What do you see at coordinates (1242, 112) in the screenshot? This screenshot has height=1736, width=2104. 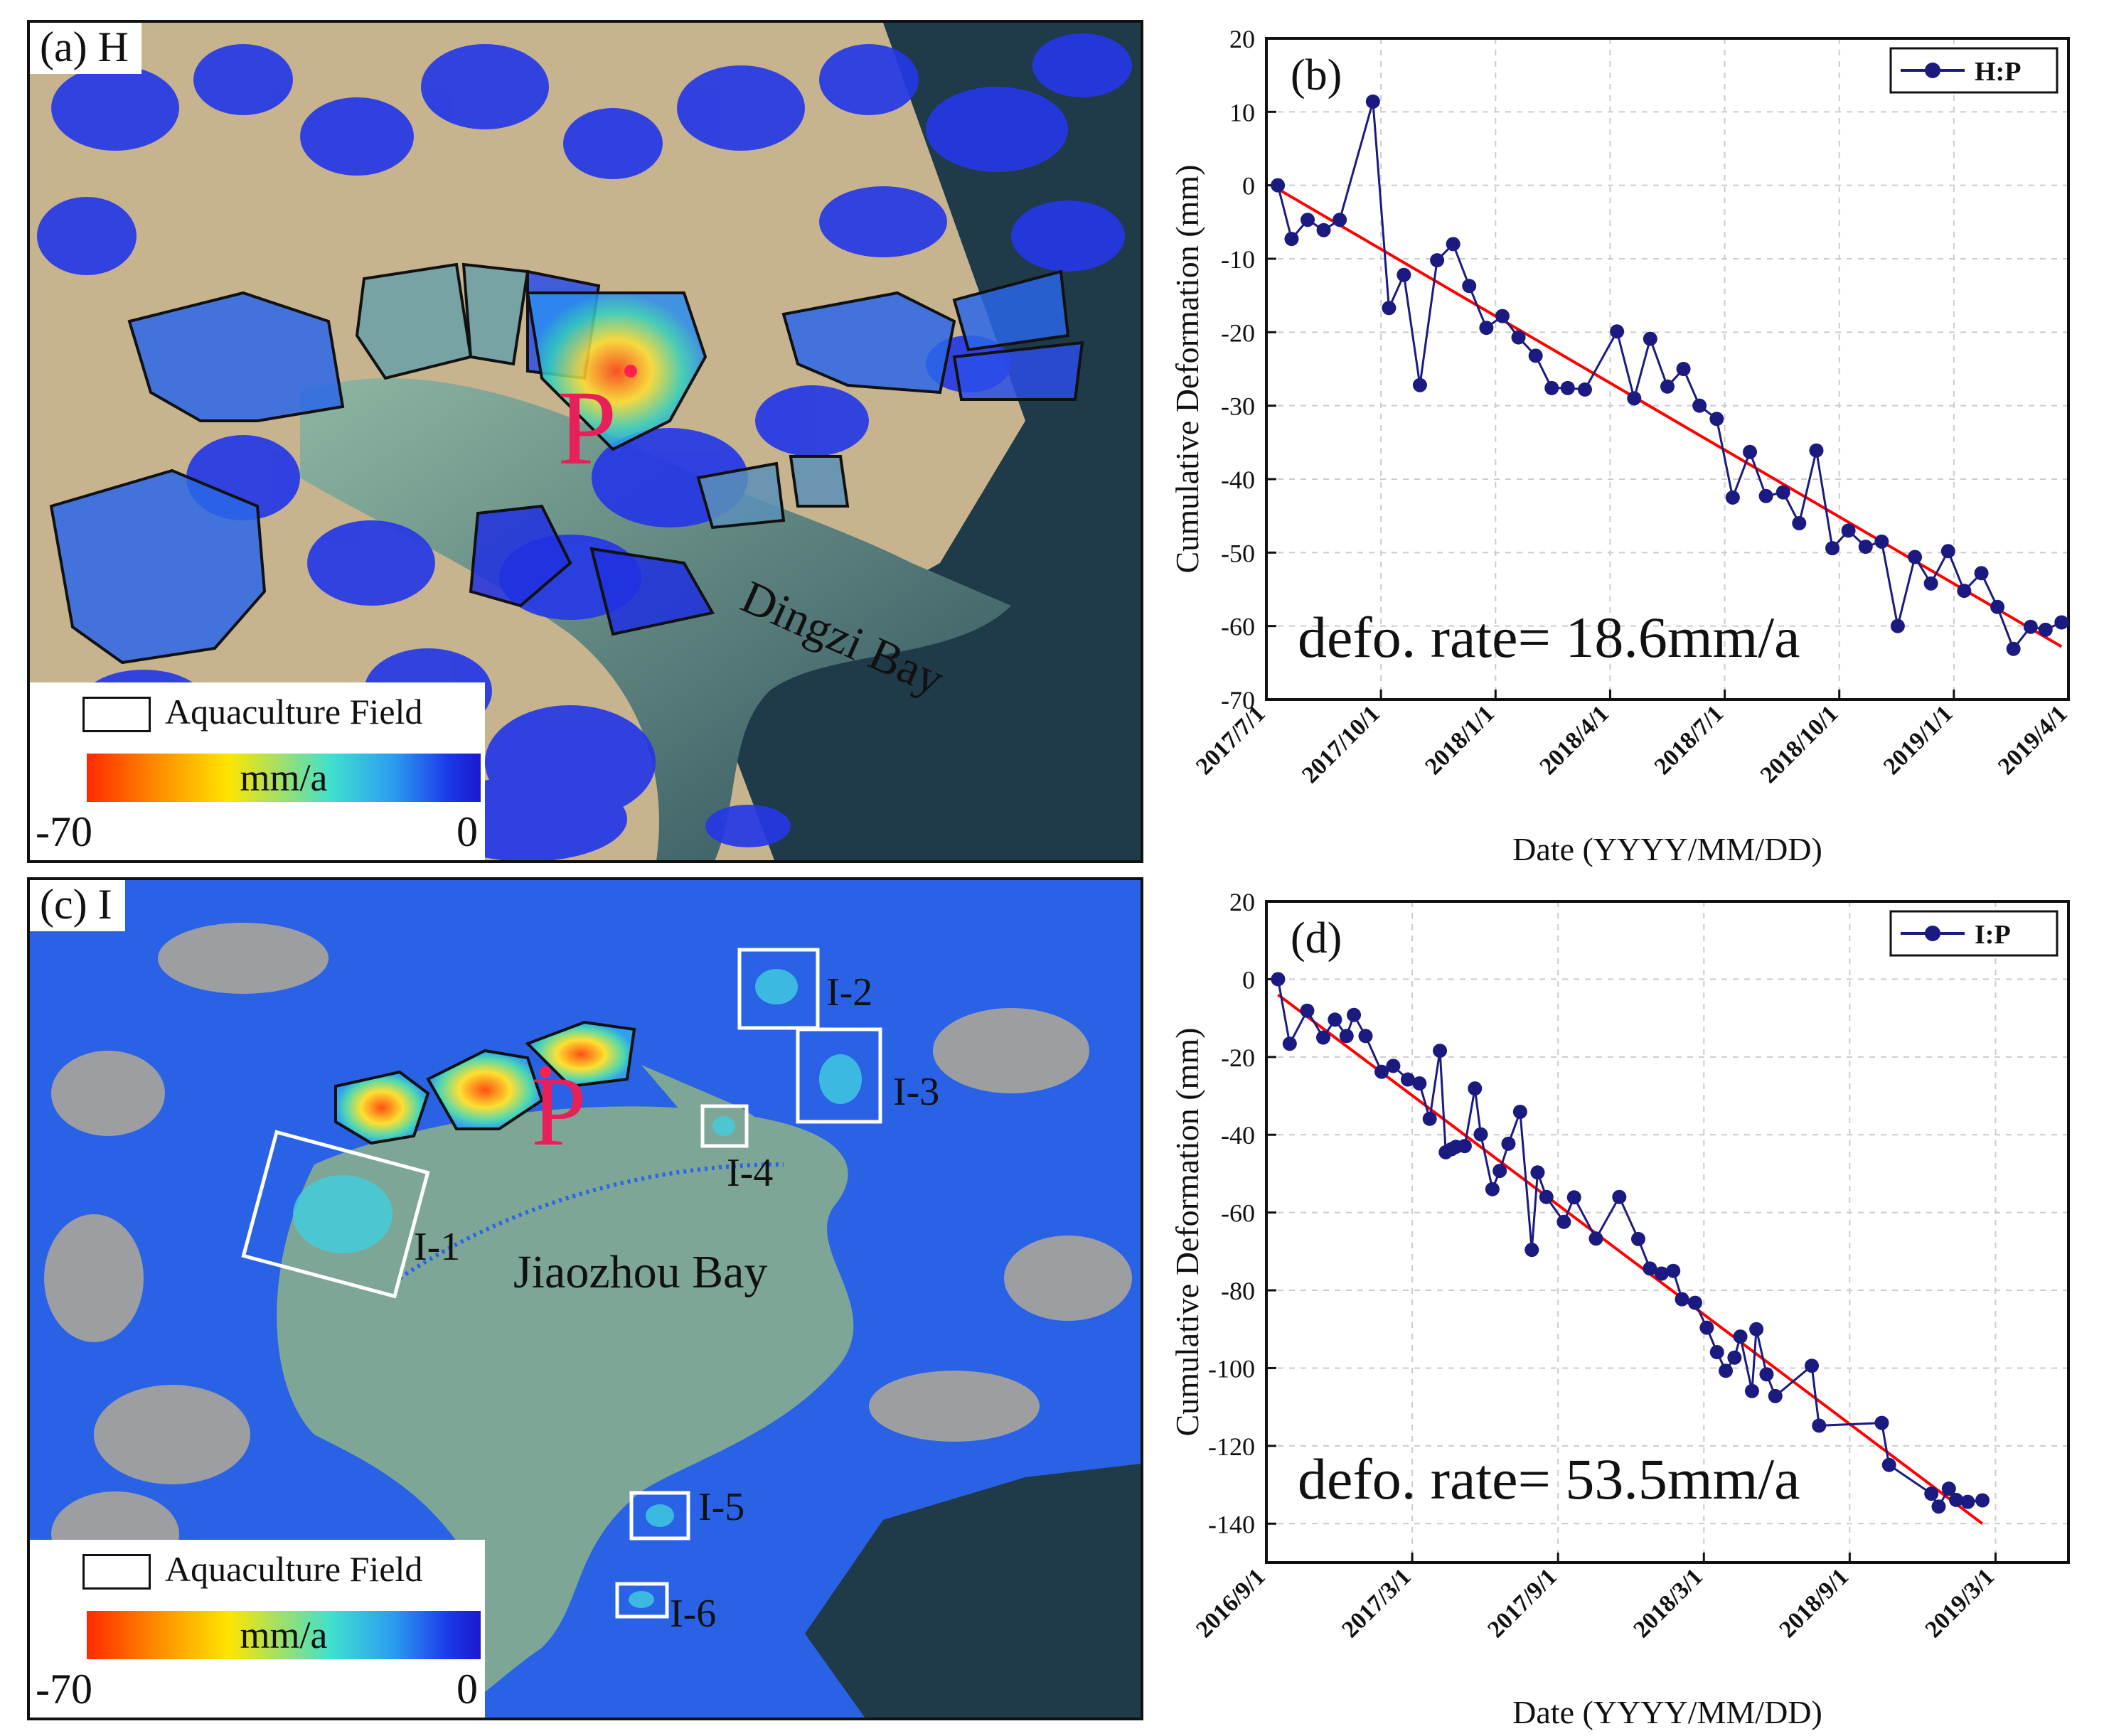 I see `y-tick-label: 10` at bounding box center [1242, 112].